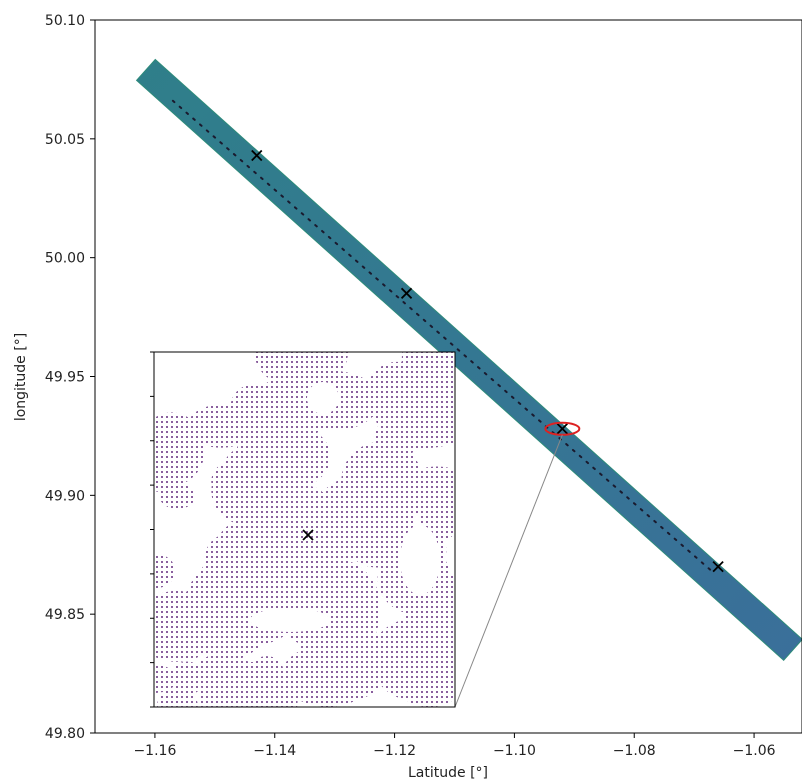  What do you see at coordinates (274, 751) in the screenshot?
I see `x-tick-label: −1.14` at bounding box center [274, 751].